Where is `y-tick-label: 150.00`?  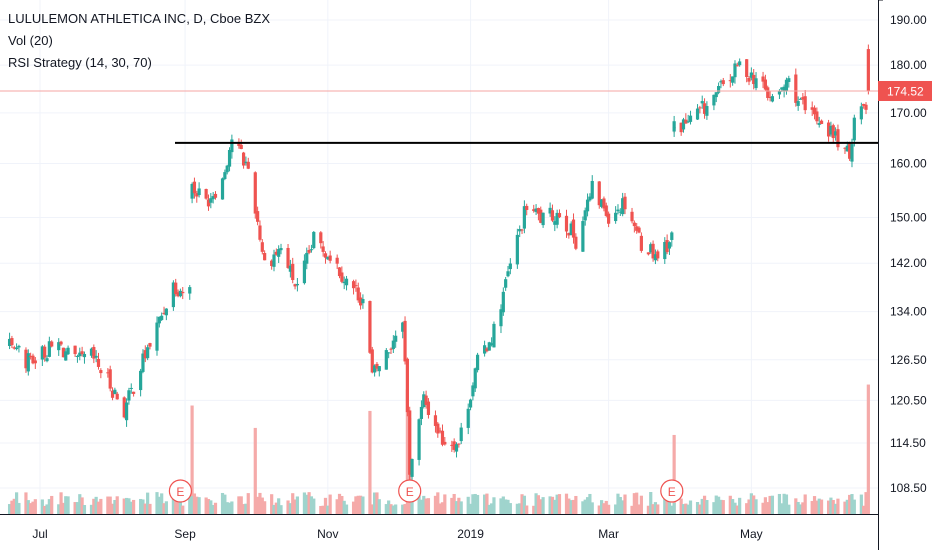
y-tick-label: 150.00 is located at coordinates (908, 217).